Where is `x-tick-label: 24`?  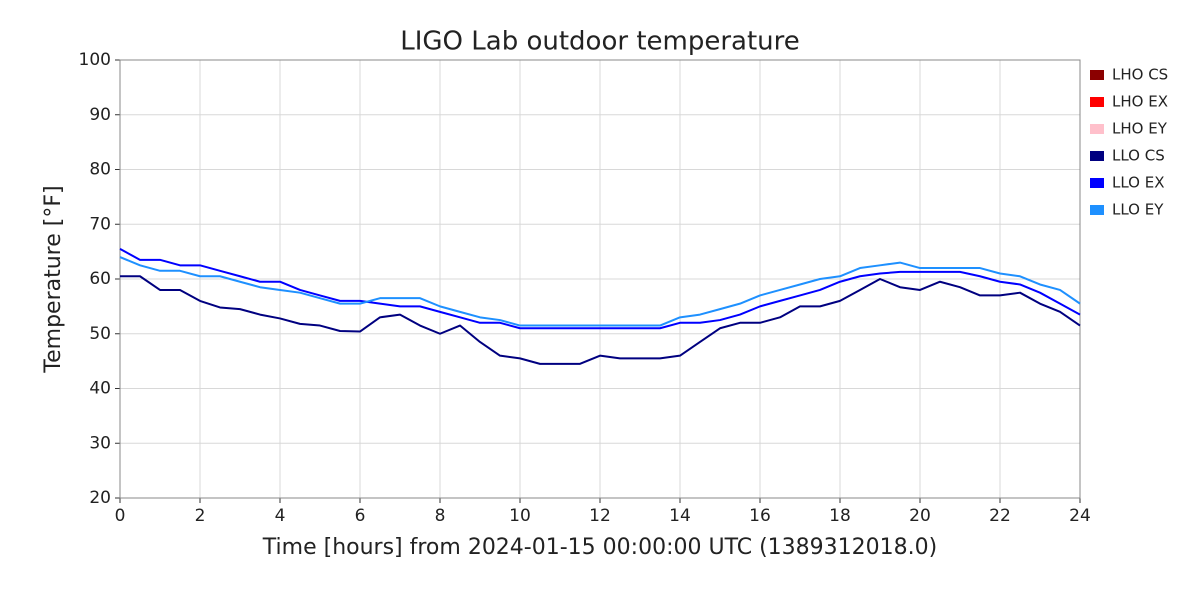 x-tick-label: 24 is located at coordinates (1080, 516).